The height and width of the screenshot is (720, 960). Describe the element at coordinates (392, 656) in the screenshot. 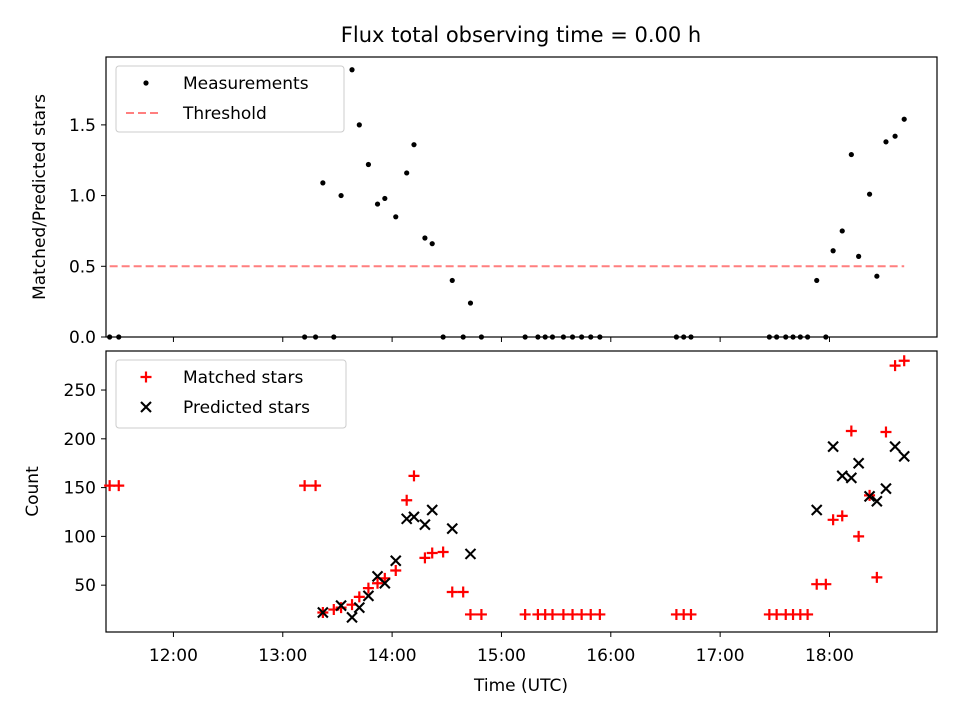

I see `x-tick-label: 14:00` at that location.